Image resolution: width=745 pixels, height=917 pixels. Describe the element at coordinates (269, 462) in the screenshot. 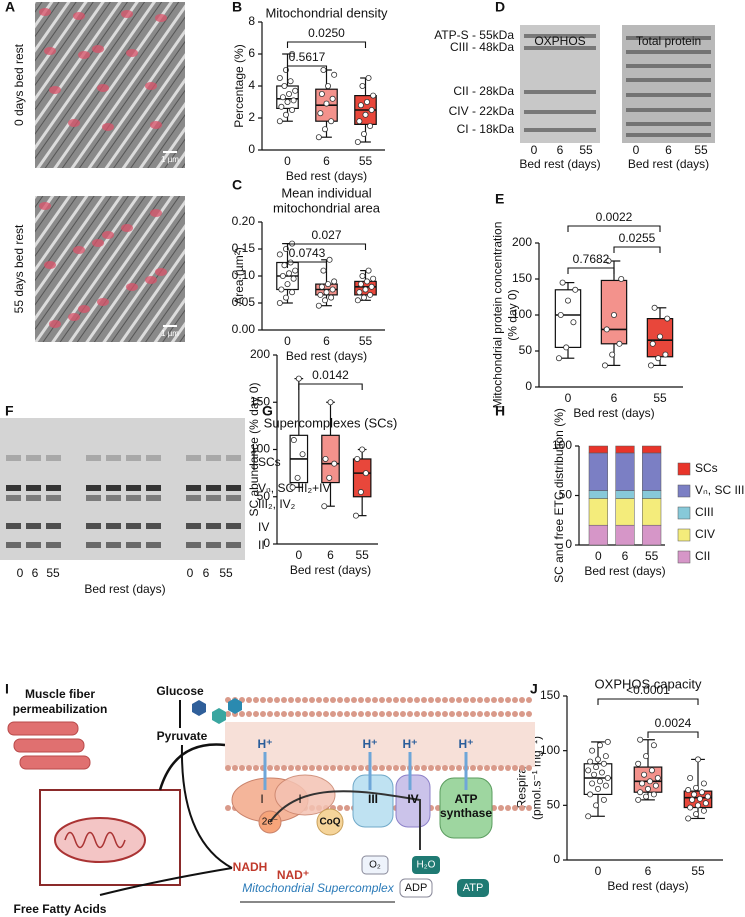

I see `band-label: SCs` at that location.